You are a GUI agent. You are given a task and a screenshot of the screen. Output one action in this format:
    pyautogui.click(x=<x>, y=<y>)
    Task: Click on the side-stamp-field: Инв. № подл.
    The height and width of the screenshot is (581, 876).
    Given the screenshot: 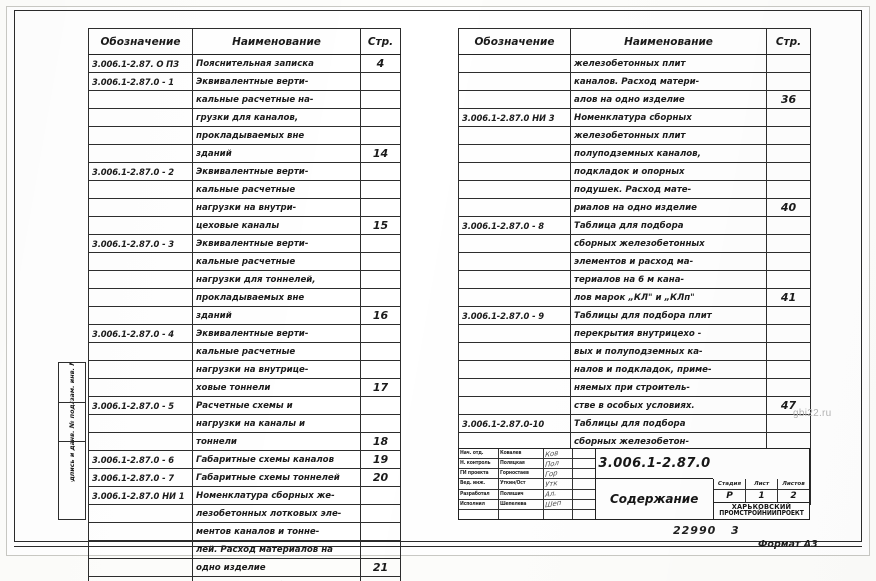 What is the action you would take?
    pyautogui.click(x=72, y=422)
    